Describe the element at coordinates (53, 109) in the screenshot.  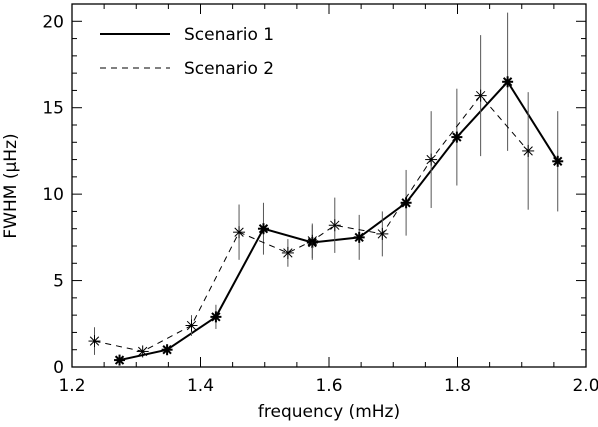
I see `y-tick-label: 15` at that location.